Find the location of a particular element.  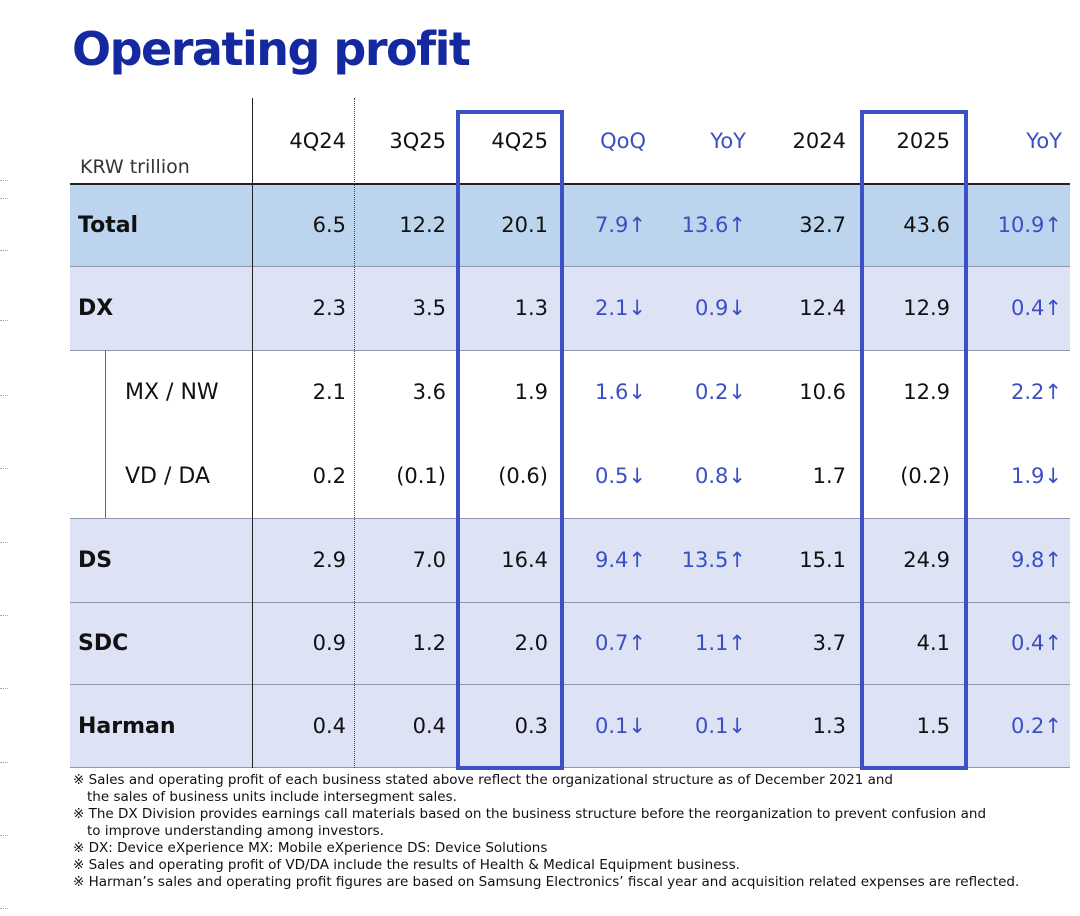

cell-change: 2.1↓ is located at coordinates (620, 308).